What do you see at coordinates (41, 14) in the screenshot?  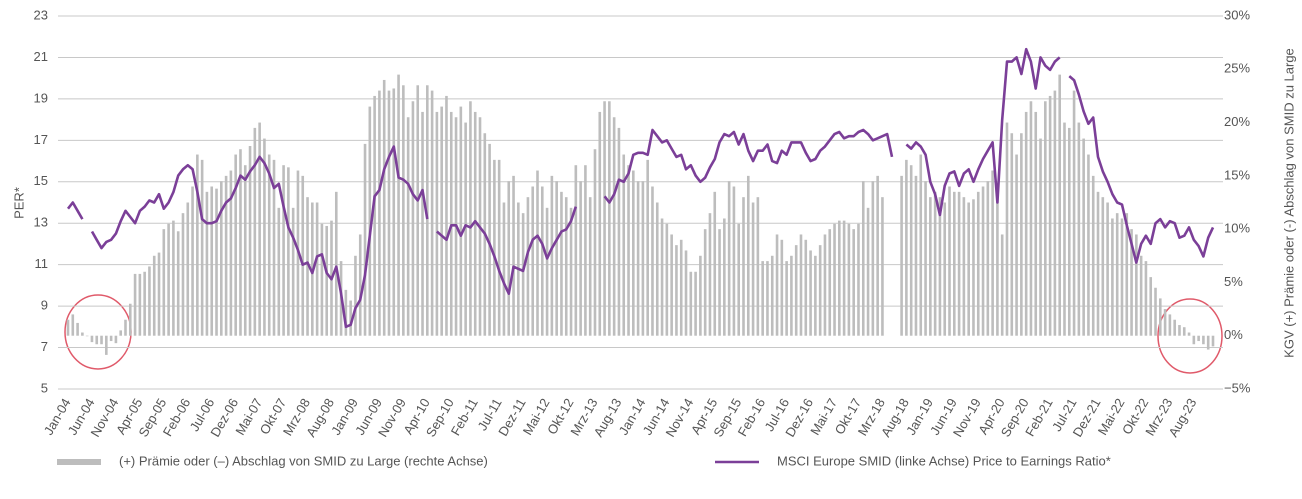 I see `y-tick-label: 23` at bounding box center [41, 14].